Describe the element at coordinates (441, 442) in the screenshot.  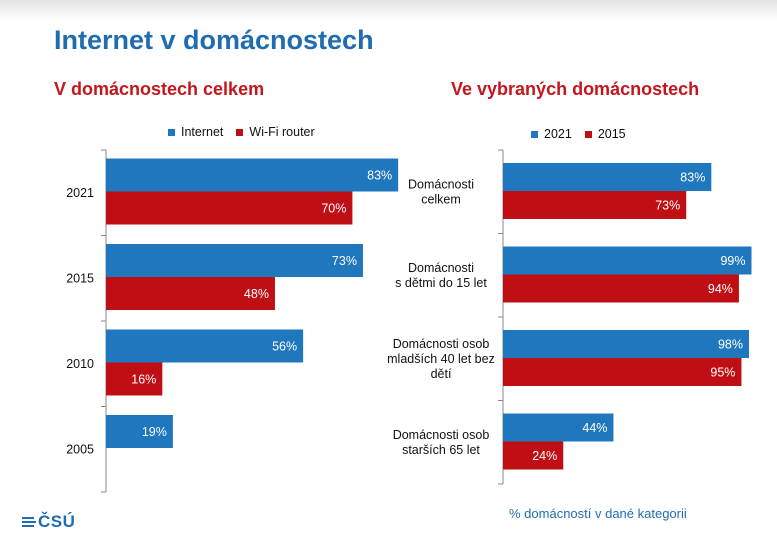
I see `category-label: Domácnosti osob starších 65 let` at that location.